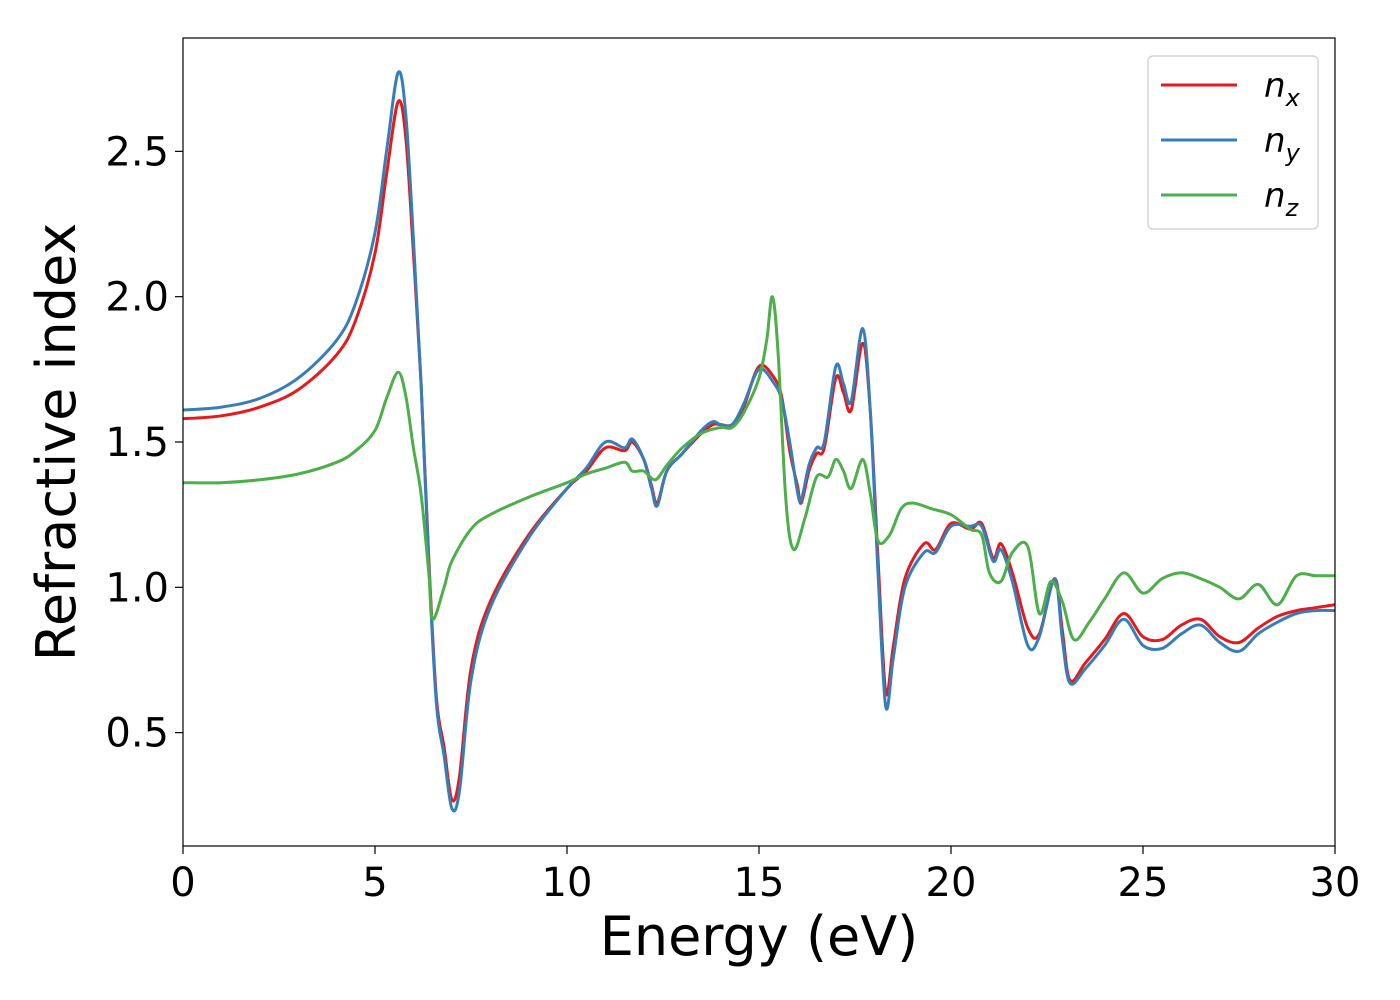 Image resolution: width=1400 pixels, height=1000 pixels. Describe the element at coordinates (137, 152) in the screenshot. I see `y-tick-label: 2.5` at that location.